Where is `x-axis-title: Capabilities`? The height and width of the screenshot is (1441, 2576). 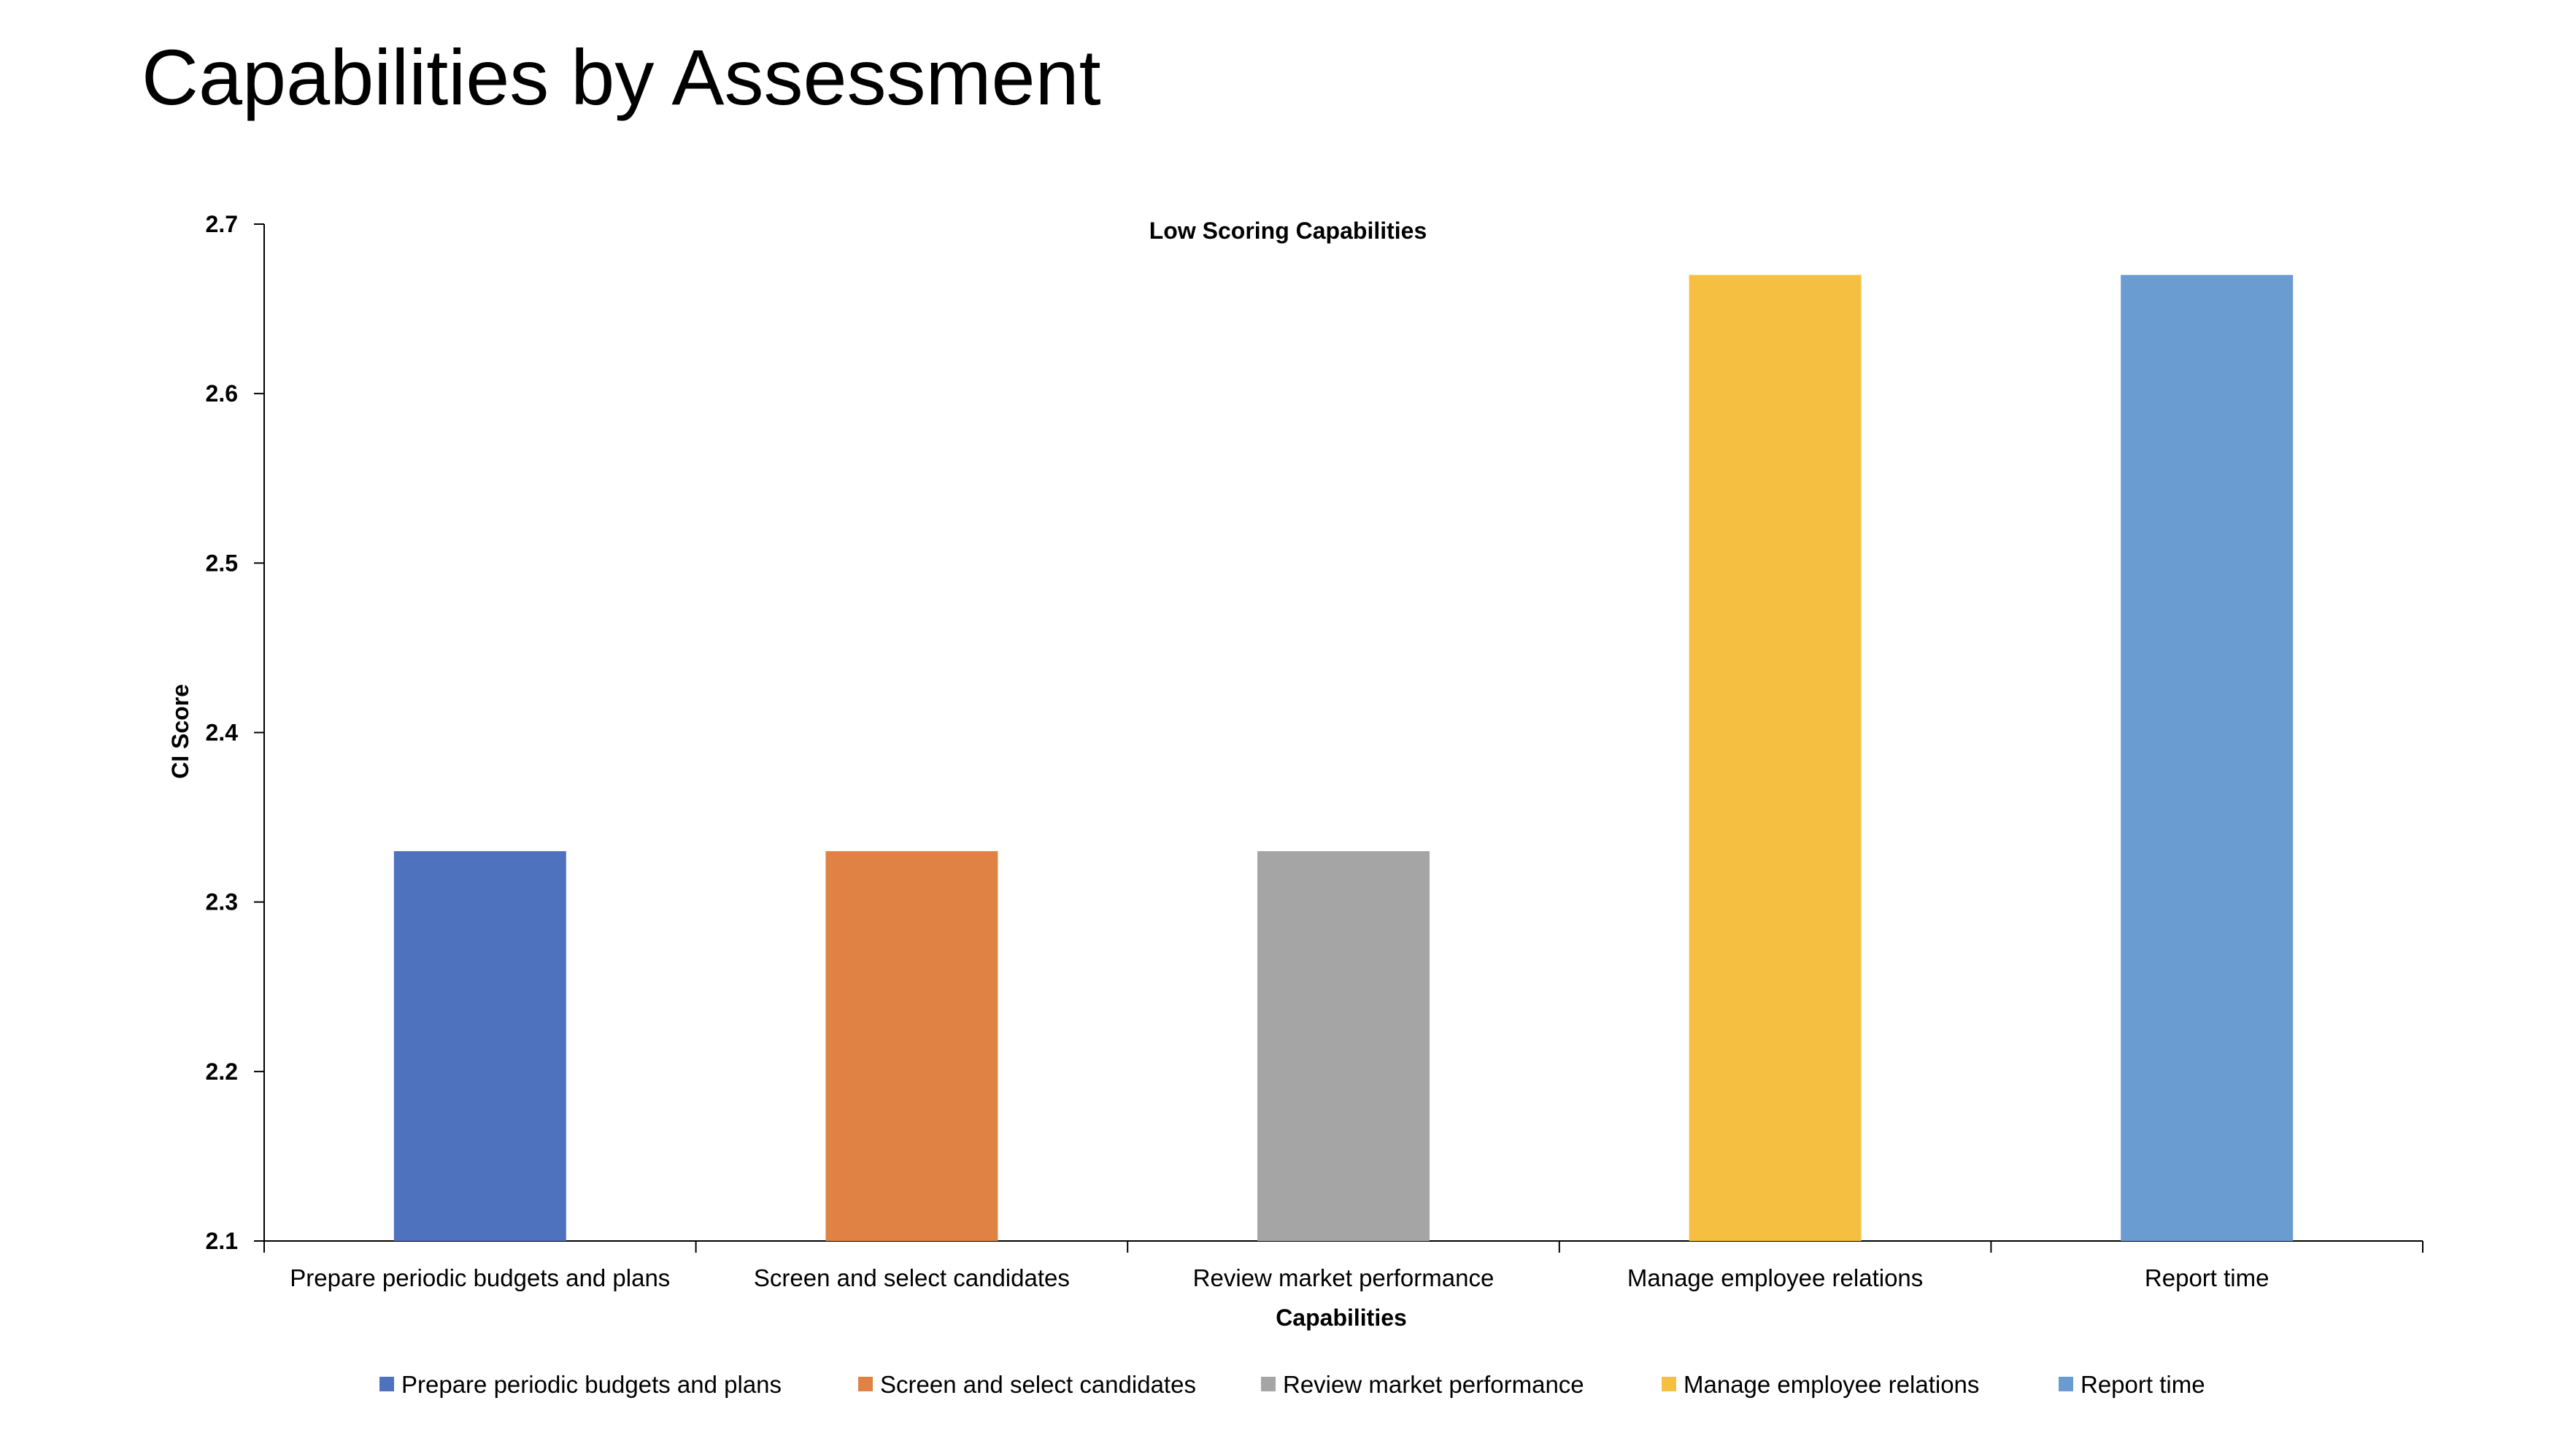 x-axis-title: Capabilities is located at coordinates (1341, 1317).